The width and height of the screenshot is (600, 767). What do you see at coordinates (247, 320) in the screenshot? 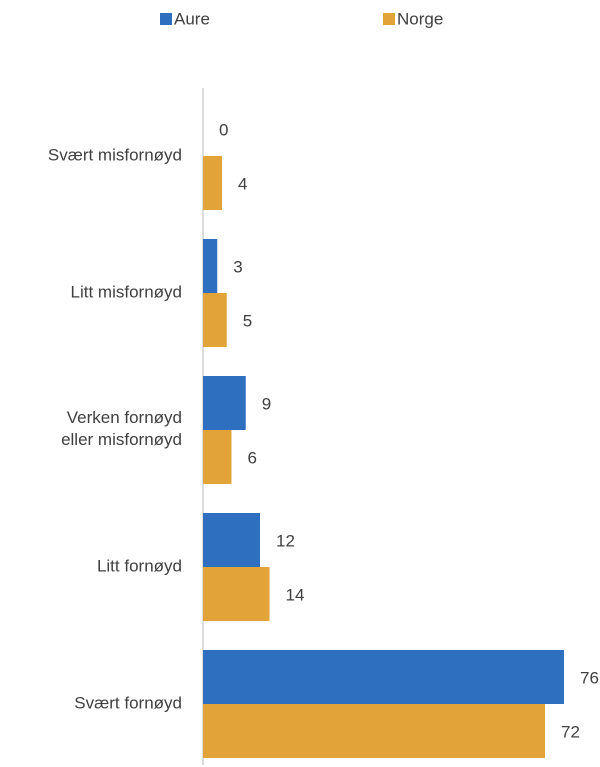
I see `value-label: 5` at bounding box center [247, 320].